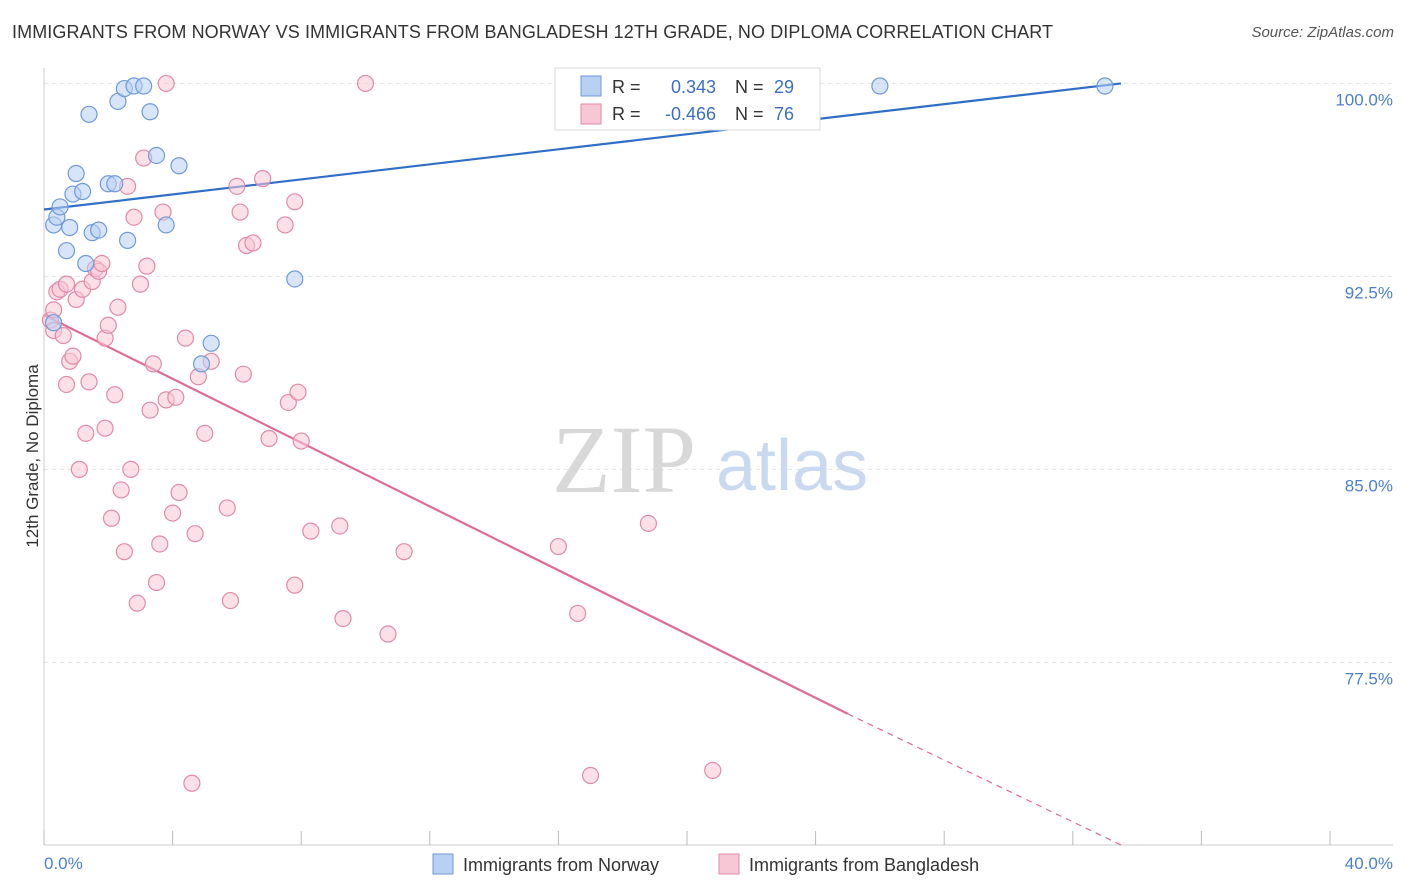 The width and height of the screenshot is (1406, 892). What do you see at coordinates (624, 459) in the screenshot?
I see `watermark-zip: ZIP` at bounding box center [624, 459].